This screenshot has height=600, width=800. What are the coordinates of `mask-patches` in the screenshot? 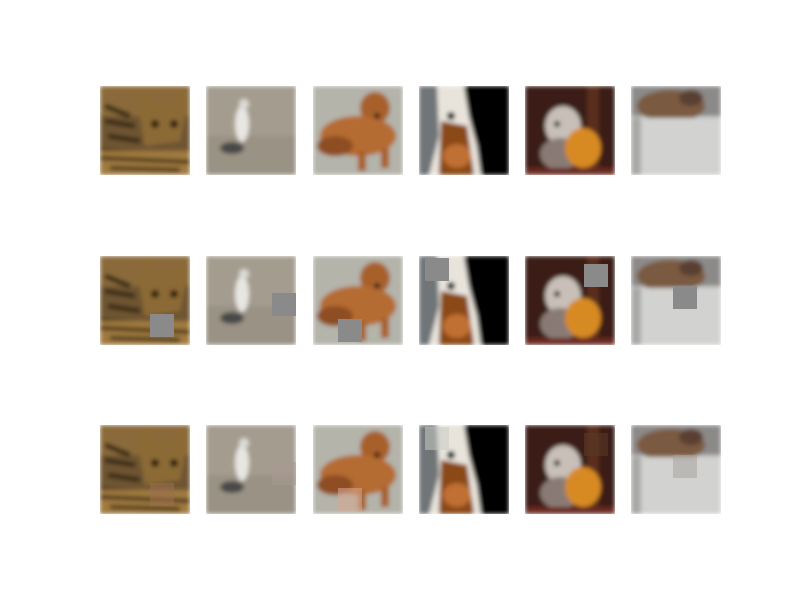 It's located at (423, 300).